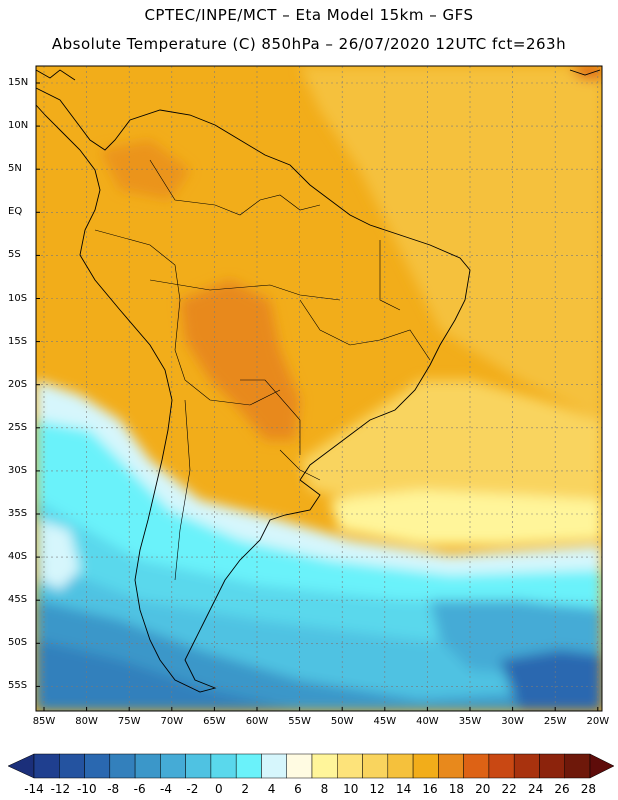  Describe the element at coordinates (555, 721) in the screenshot. I see `lon-label: 25W` at that location.